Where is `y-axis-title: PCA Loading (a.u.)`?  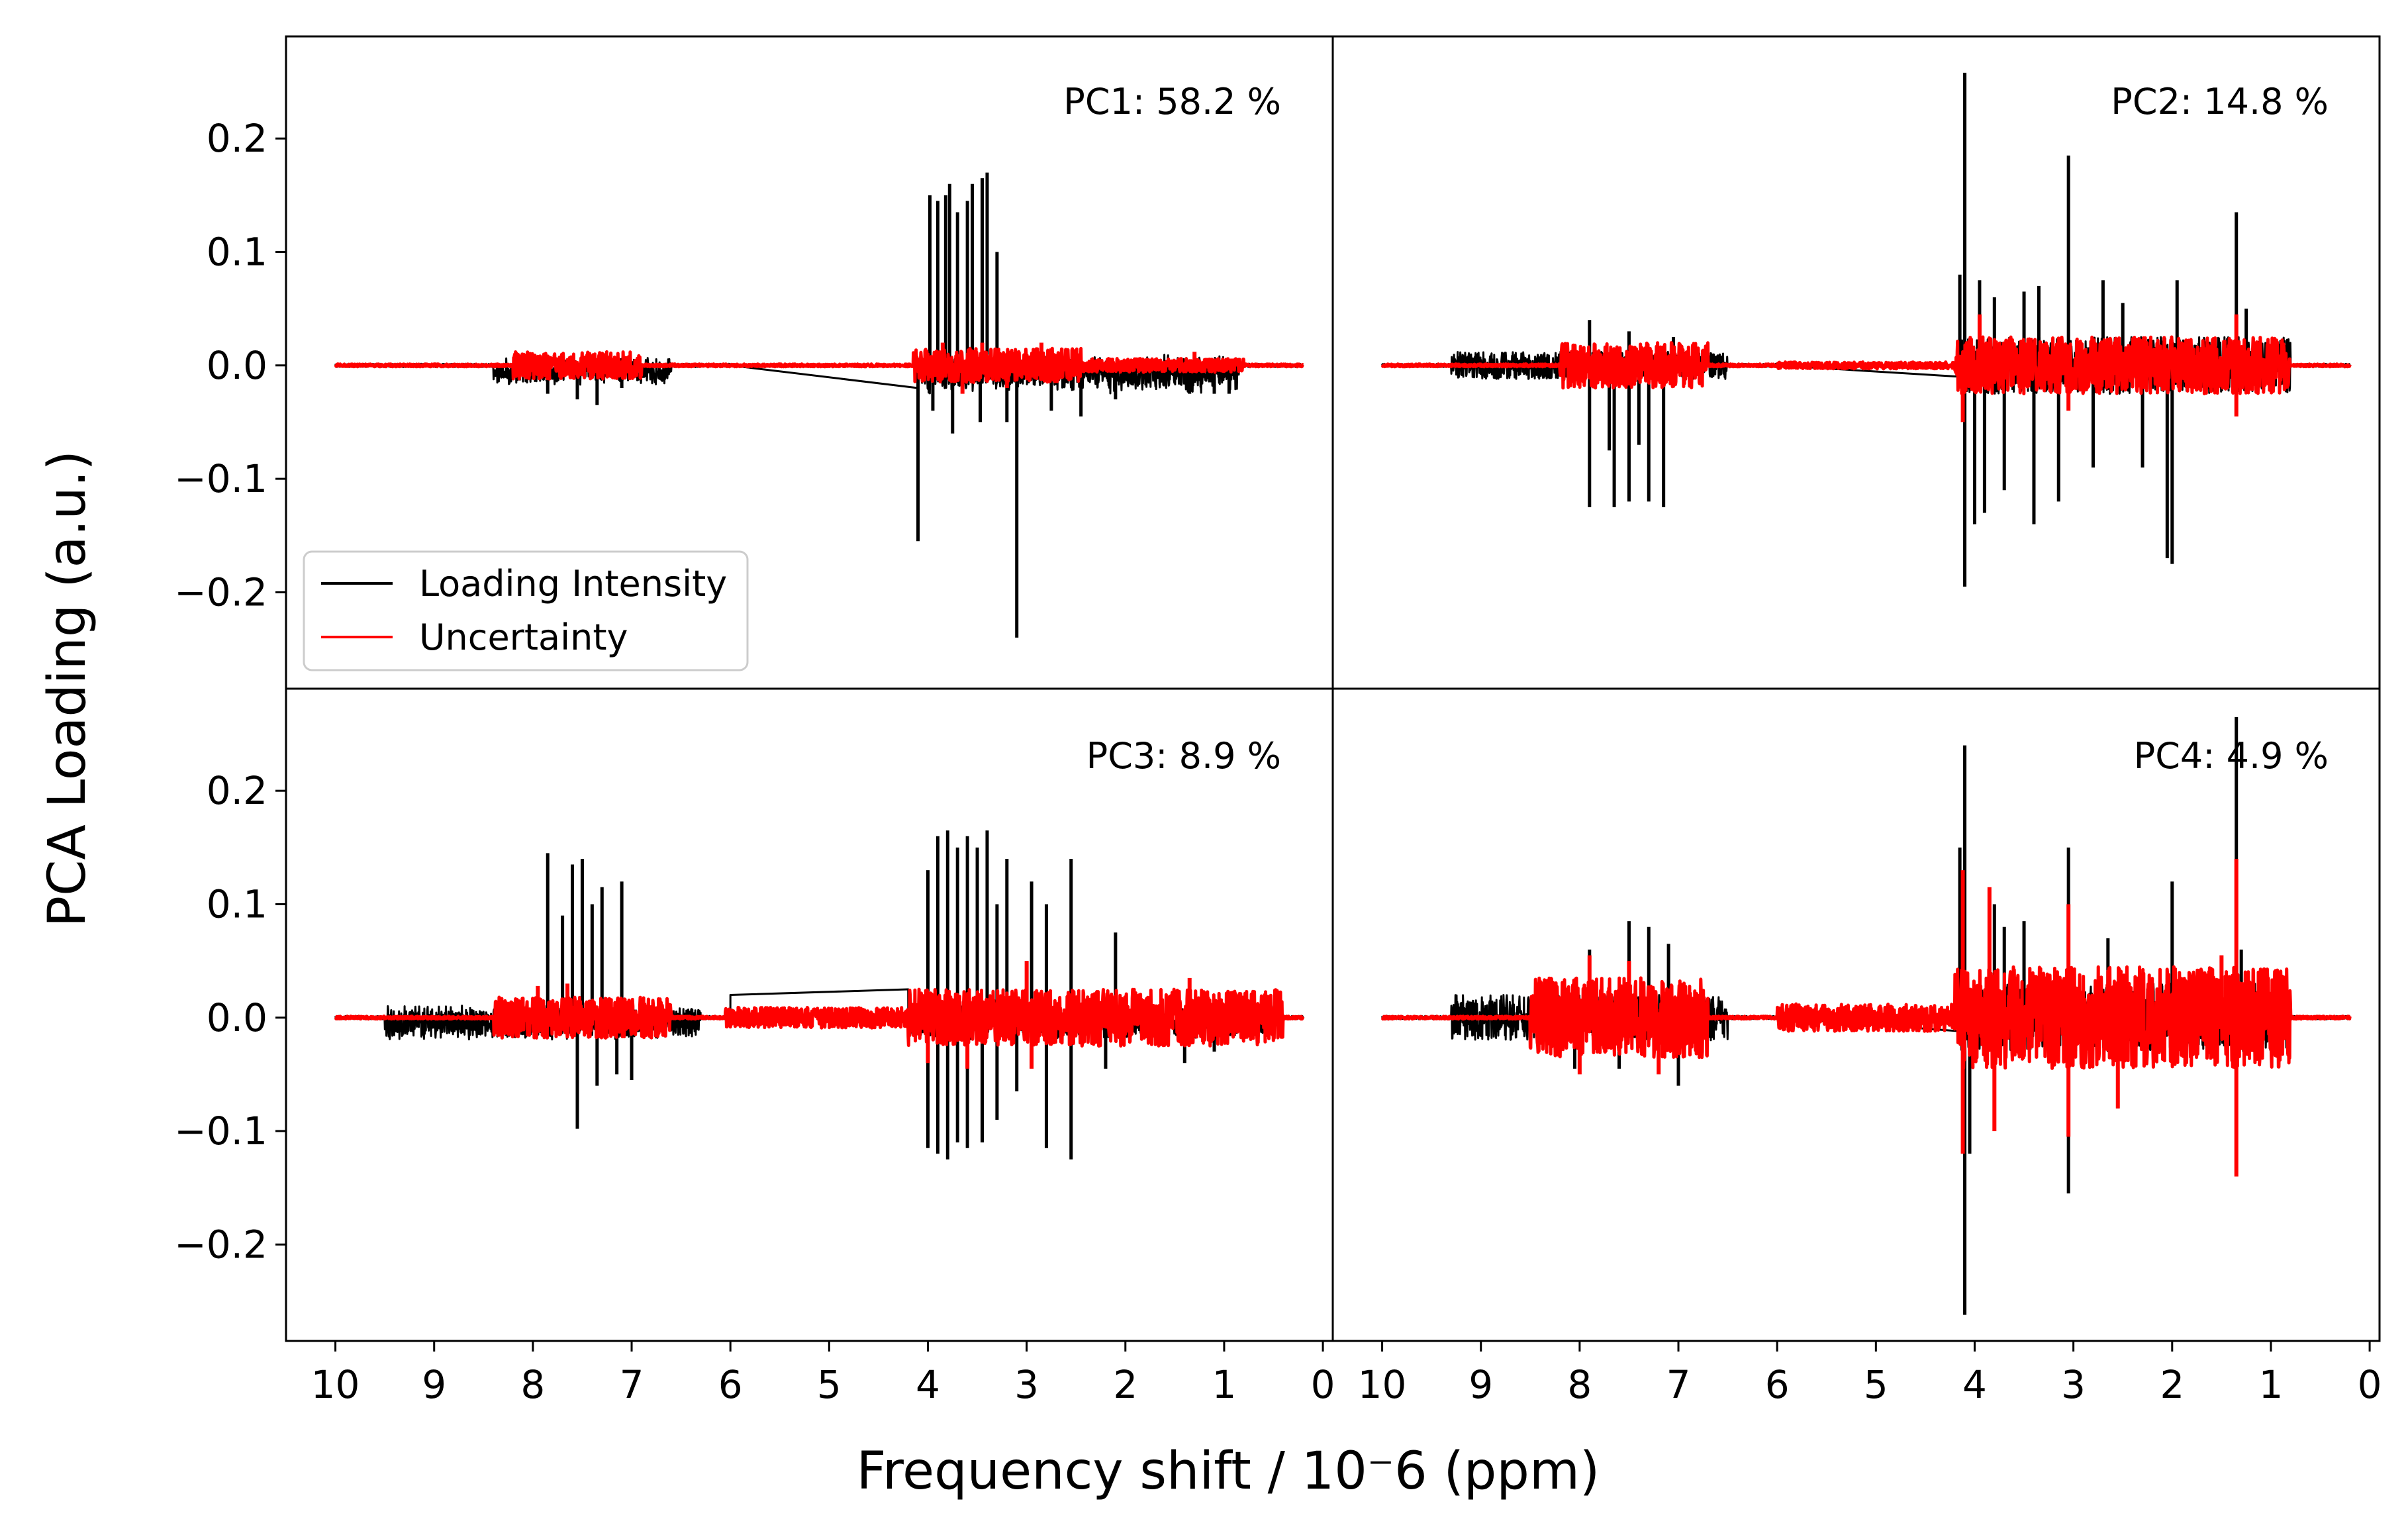 y-axis-title: PCA Loading (a.u.) is located at coordinates (67, 688).